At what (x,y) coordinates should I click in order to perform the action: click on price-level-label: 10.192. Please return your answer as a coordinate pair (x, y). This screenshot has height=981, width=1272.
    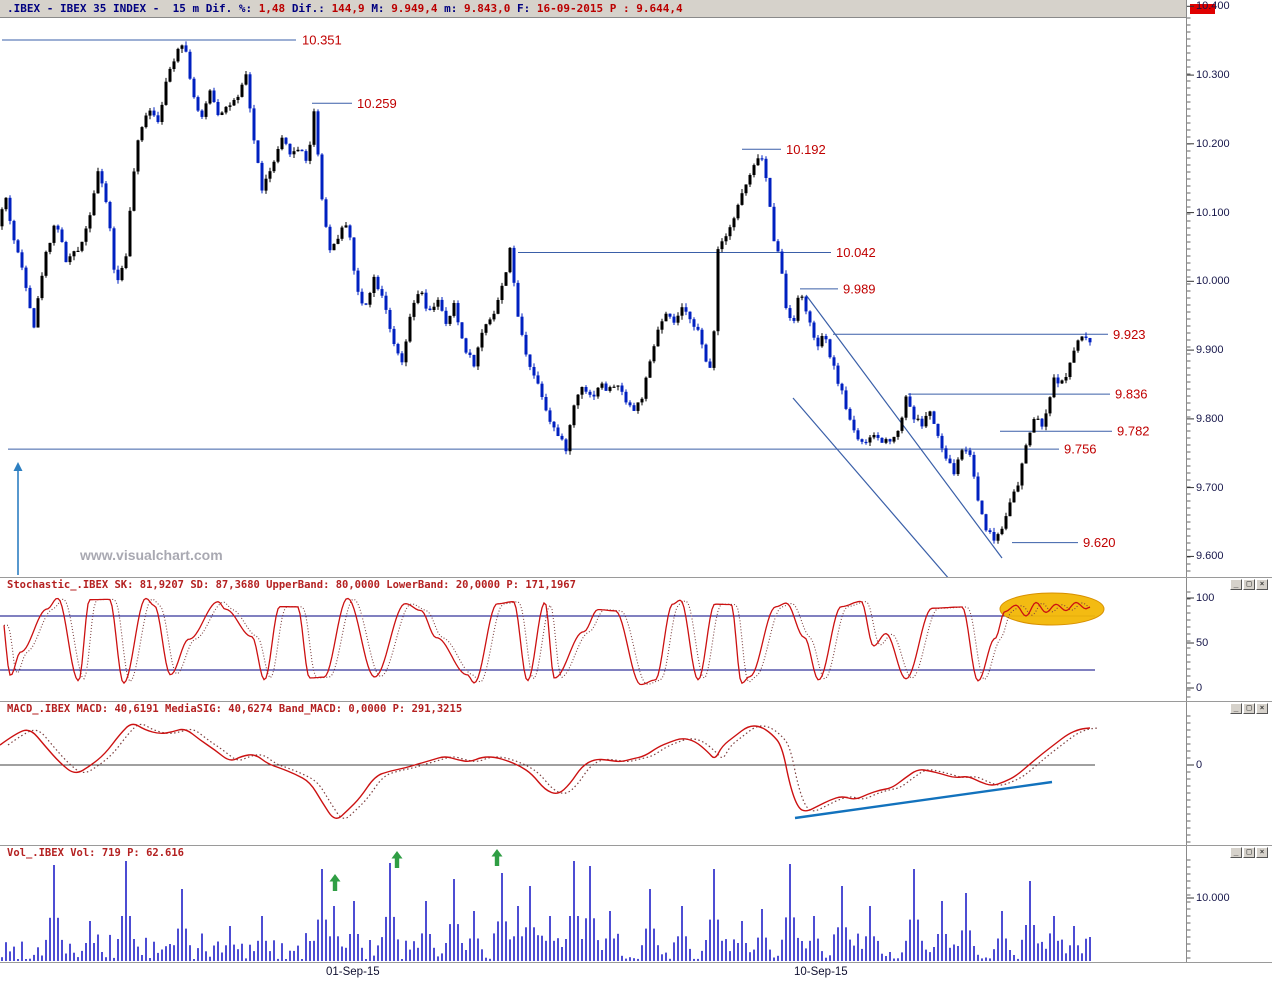
    Looking at the image, I should click on (806, 149).